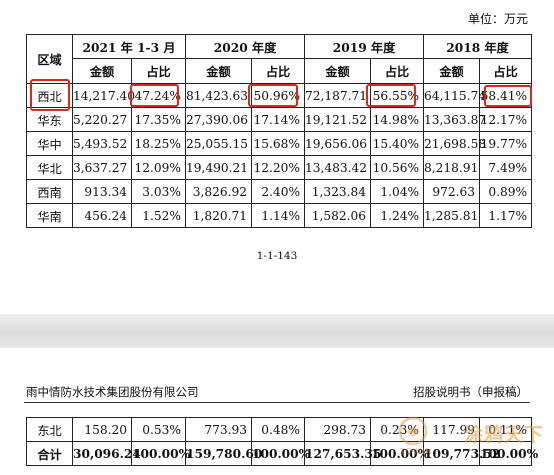  I want to click on amount-value: 30,096.24, so click(107, 453).